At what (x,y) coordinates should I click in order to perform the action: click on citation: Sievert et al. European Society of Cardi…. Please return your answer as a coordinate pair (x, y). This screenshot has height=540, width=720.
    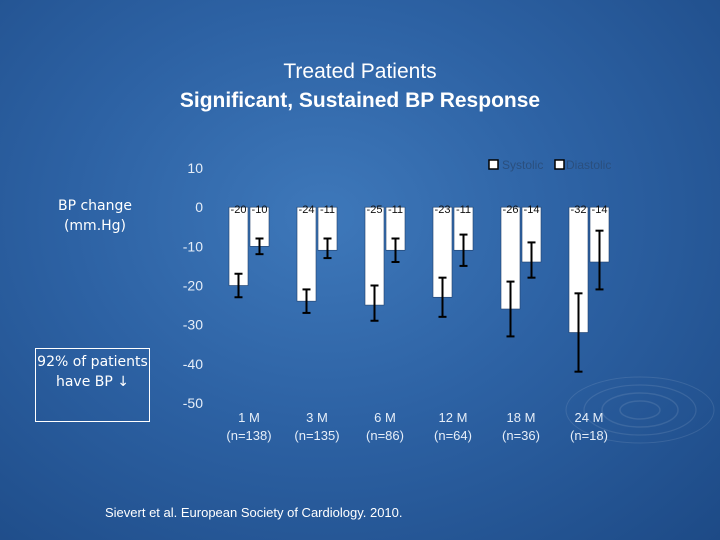
    Looking at the image, I should click on (254, 512).